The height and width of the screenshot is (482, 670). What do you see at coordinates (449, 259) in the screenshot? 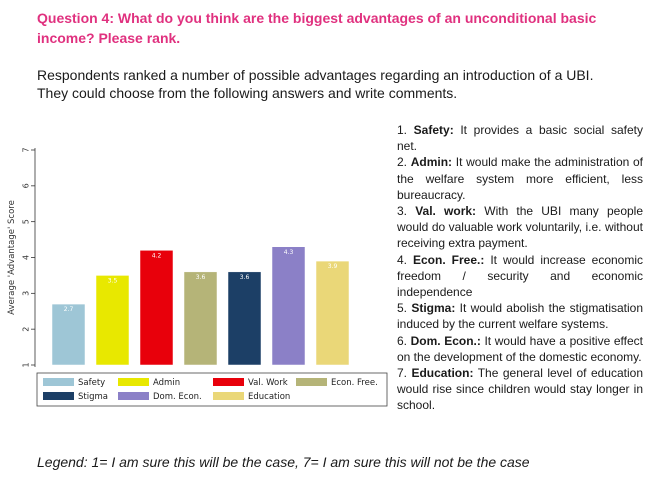
I see `answer-label: Econ. Free.:` at bounding box center [449, 259].